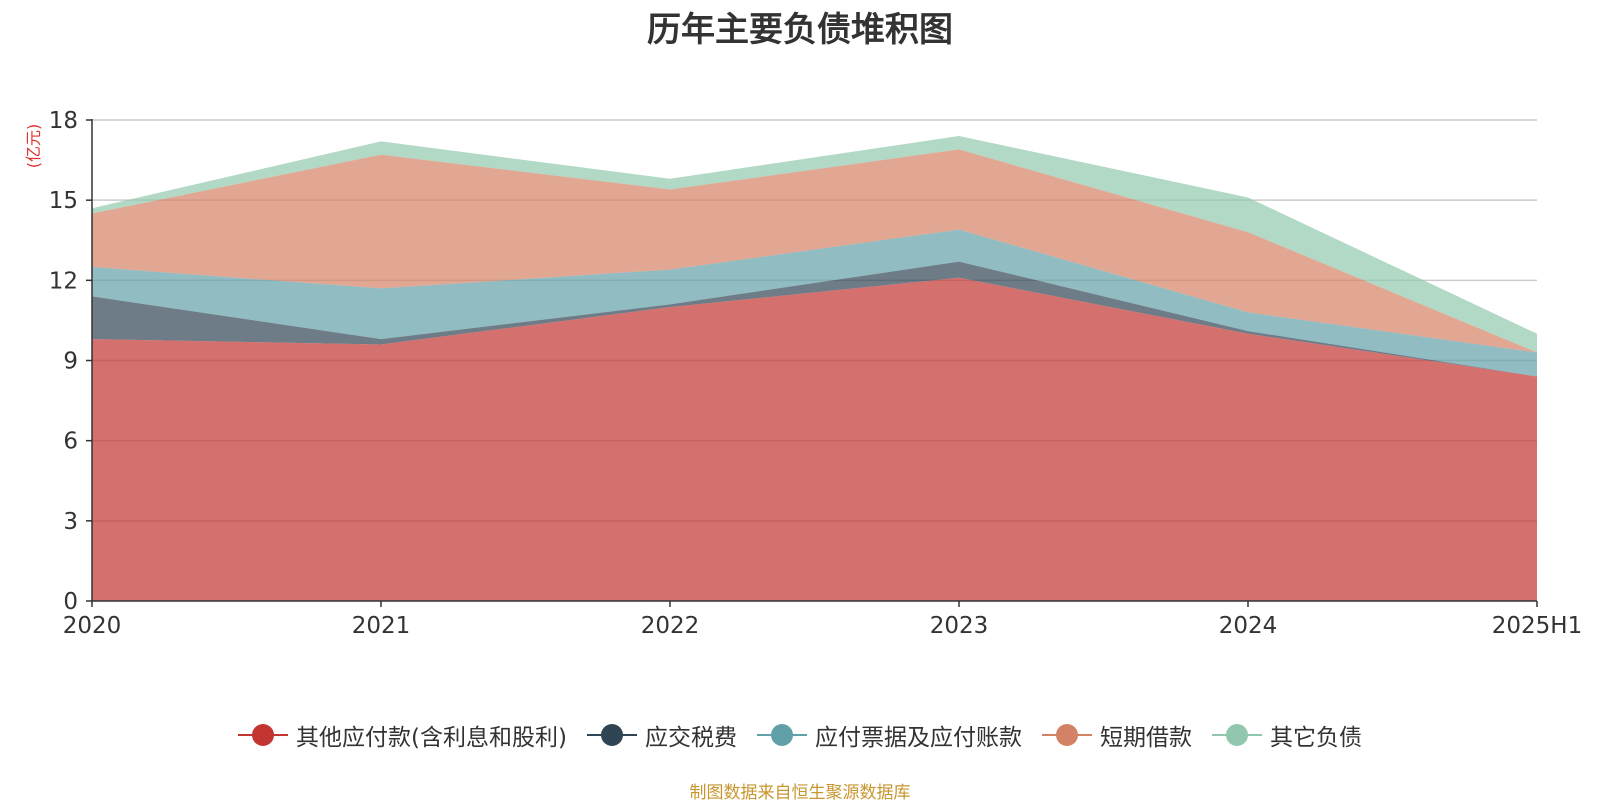 The image size is (1600, 800). What do you see at coordinates (1315, 738) in the screenshot?
I see `legend-label: 其它负债` at bounding box center [1315, 738].